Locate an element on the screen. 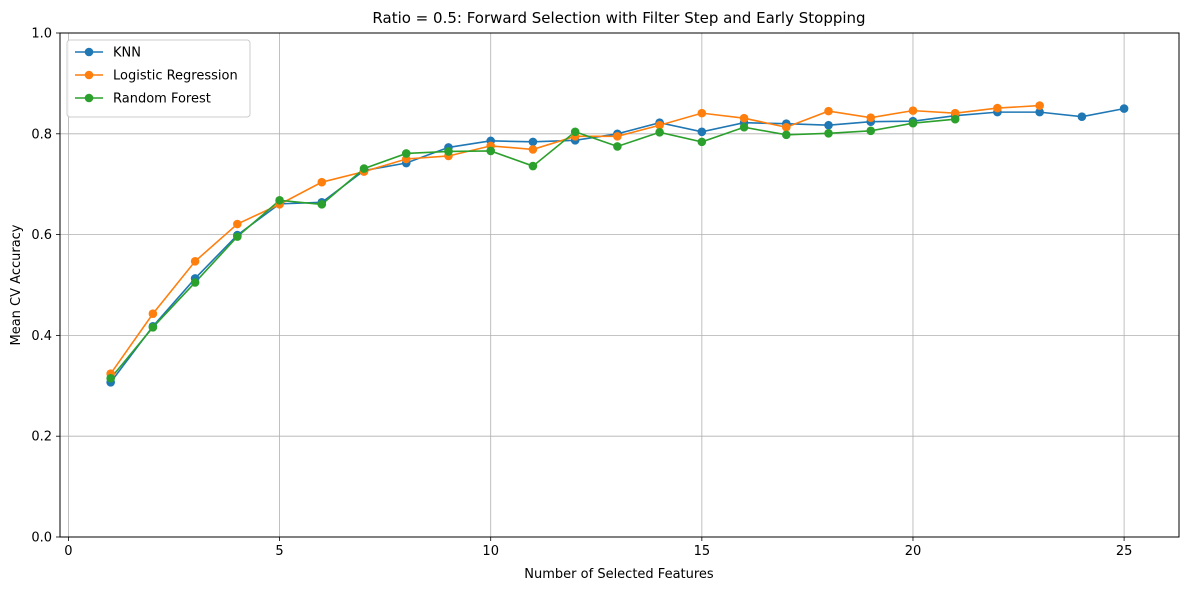  legend-marker-knn is located at coordinates (89, 52).